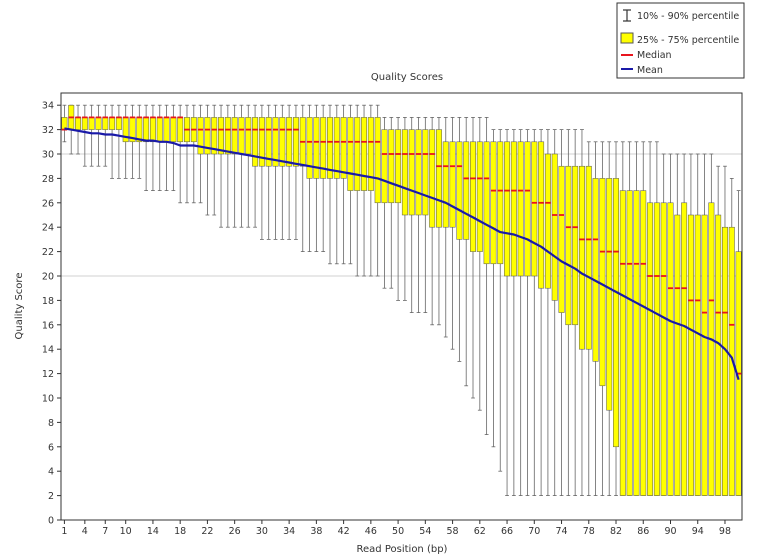  Describe the element at coordinates (344, 531) in the screenshot. I see `x-tick-label-42: 42` at that location.